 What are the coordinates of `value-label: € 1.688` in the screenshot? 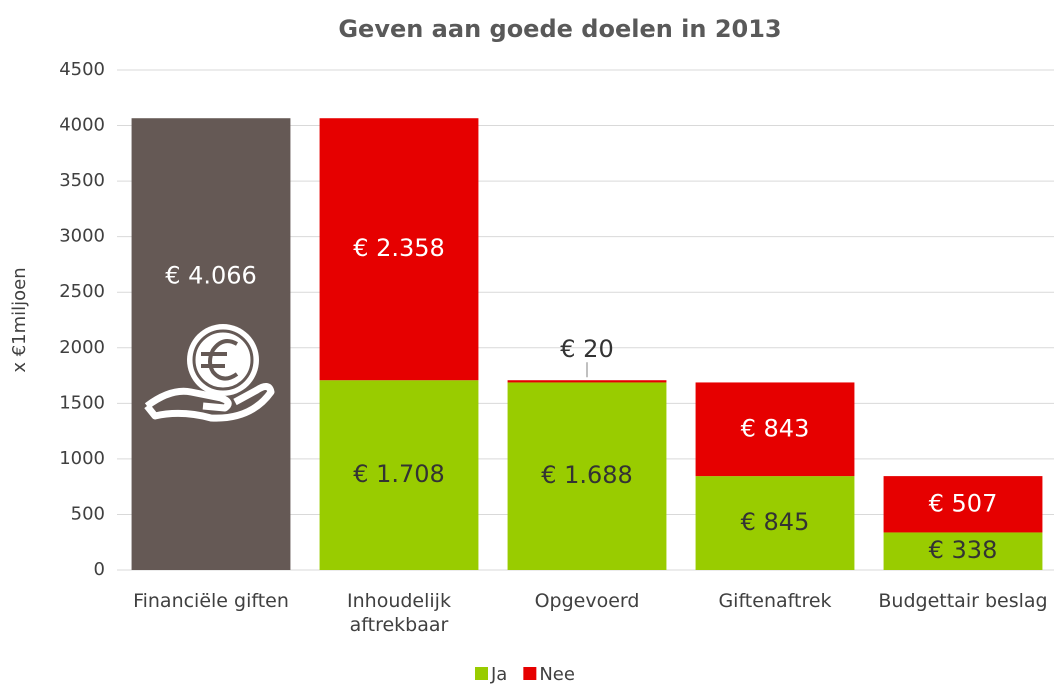 It's located at (587, 475).